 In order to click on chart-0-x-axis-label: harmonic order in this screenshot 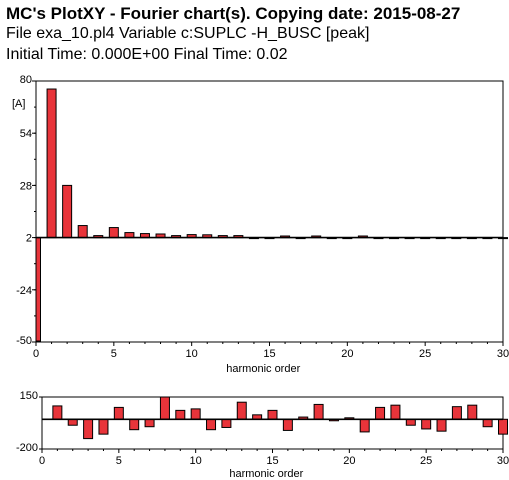, I will do `click(263, 369)`.